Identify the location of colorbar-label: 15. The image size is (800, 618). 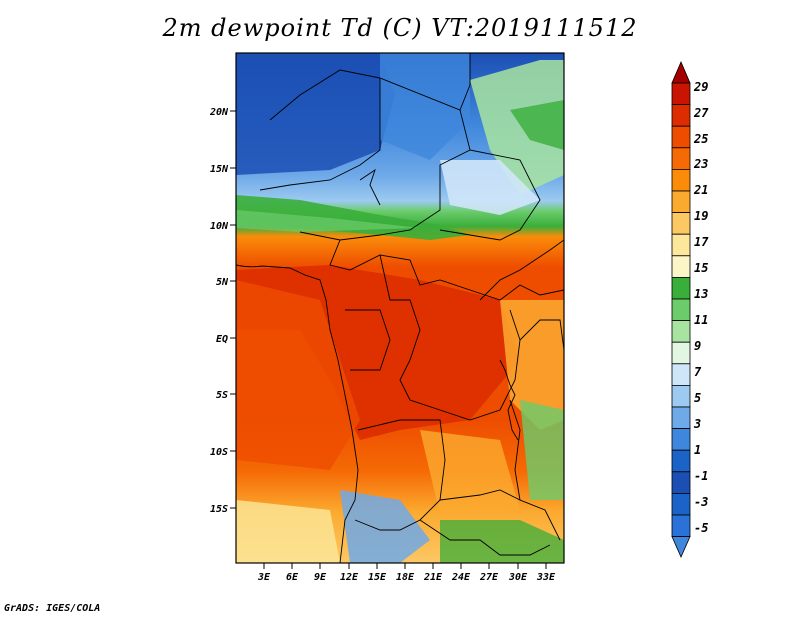
(701, 268).